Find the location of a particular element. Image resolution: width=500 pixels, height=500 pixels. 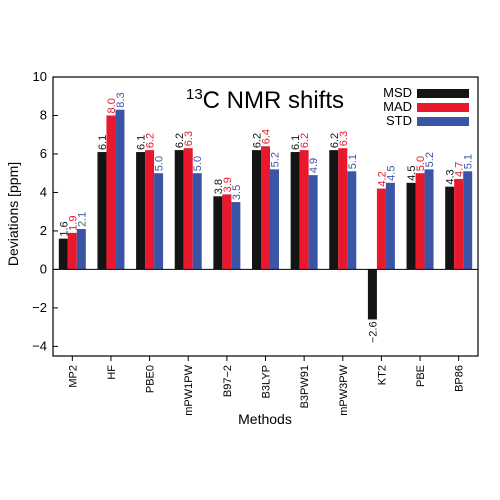

data-label-std-9: 5.2 is located at coordinates (430, 159).